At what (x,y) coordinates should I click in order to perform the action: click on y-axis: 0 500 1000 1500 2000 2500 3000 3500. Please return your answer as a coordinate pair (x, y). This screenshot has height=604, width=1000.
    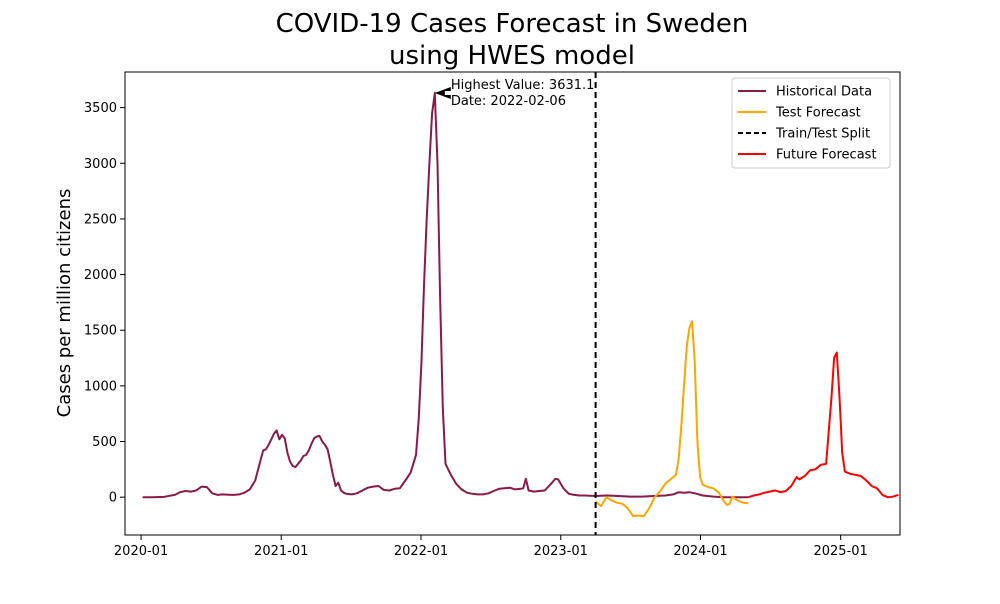
    Looking at the image, I should click on (104, 303).